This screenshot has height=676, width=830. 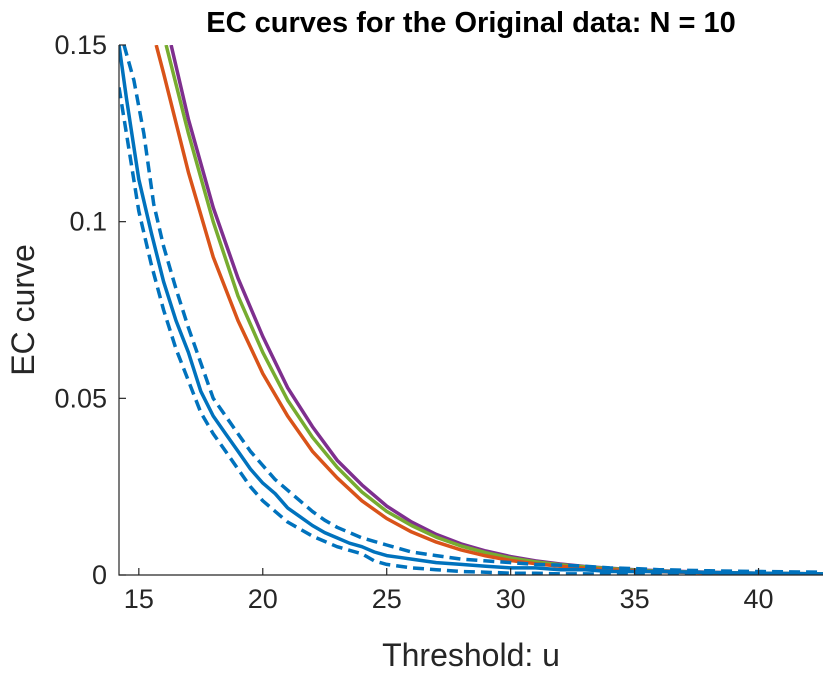 I want to click on y-tick-label: 0.05, so click(x=80, y=398).